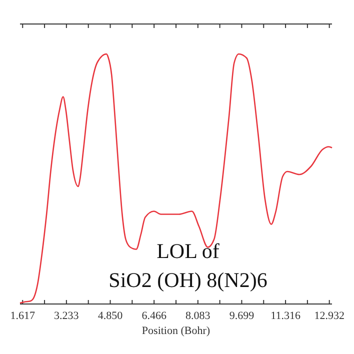 The image size is (354, 354). I want to click on annotation: SiO2 (OH) 8(N2)6, so click(188, 280).